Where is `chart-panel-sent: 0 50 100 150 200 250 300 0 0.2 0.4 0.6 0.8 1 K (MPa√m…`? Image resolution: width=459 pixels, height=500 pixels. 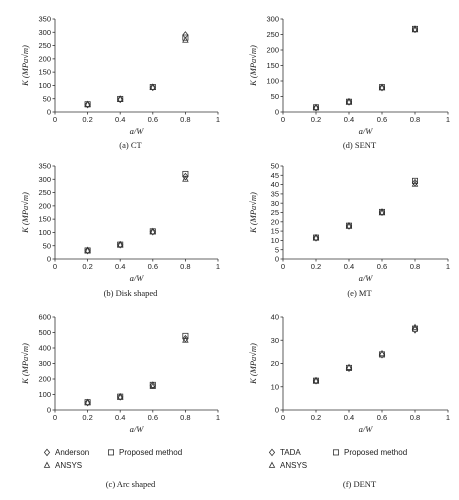 chart-panel-sent: 0 50 100 150 200 250 300 0 0.2 0.4 0.6 0.8 1 K (MPa√m… is located at coordinates (349, 82).